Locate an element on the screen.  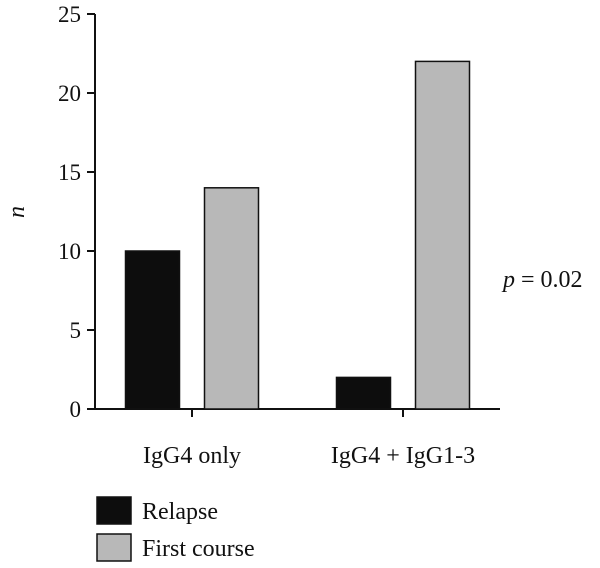
y-ticks: 0 5 10 15 20 25 is located at coordinates (76, 212).